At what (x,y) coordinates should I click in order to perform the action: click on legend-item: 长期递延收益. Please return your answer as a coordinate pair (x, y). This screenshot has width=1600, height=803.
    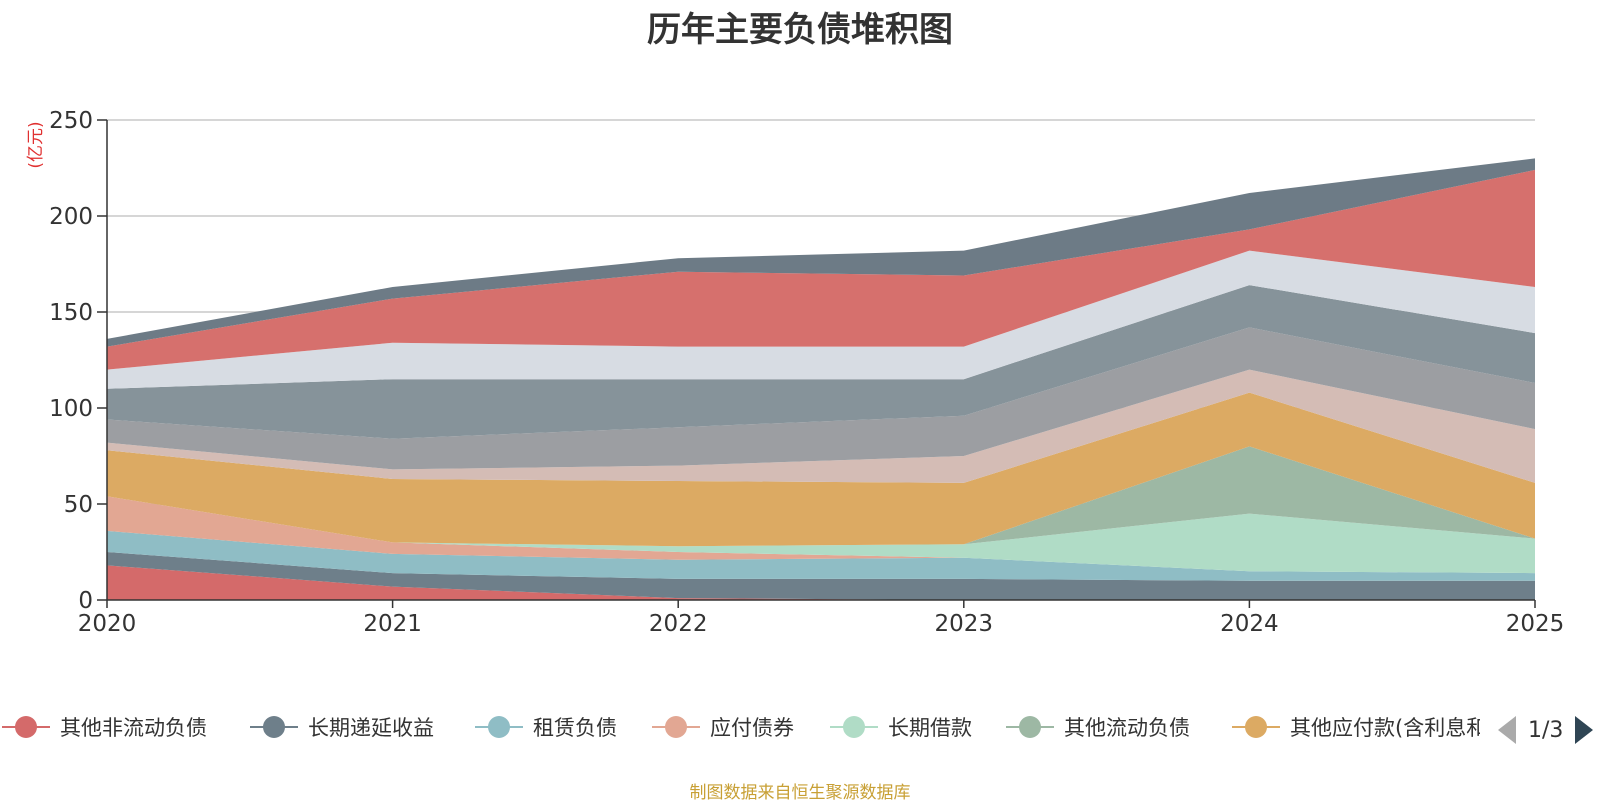
    Looking at the image, I should click on (342, 727).